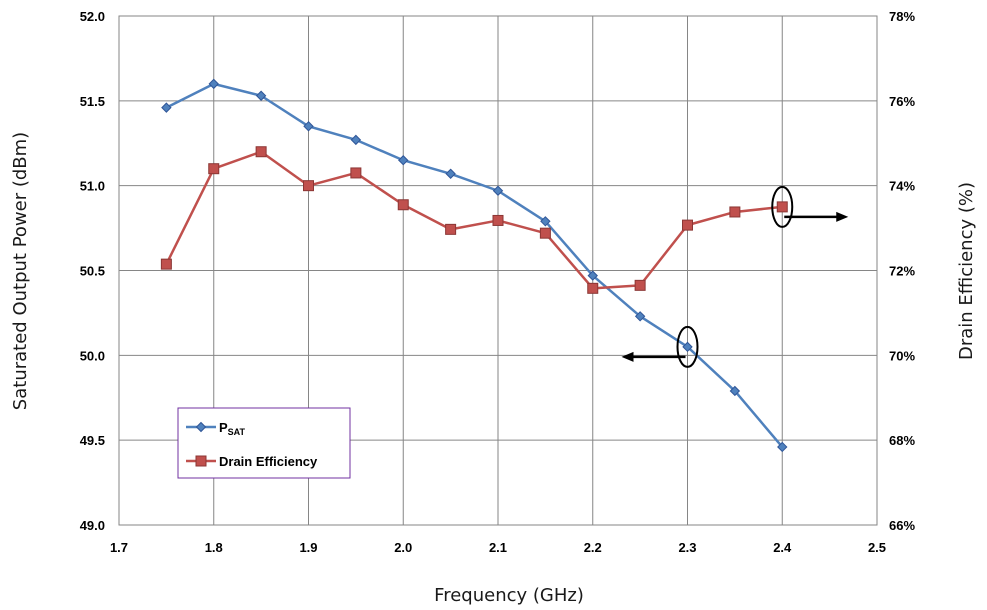  I want to click on legend-box, so click(264, 443).